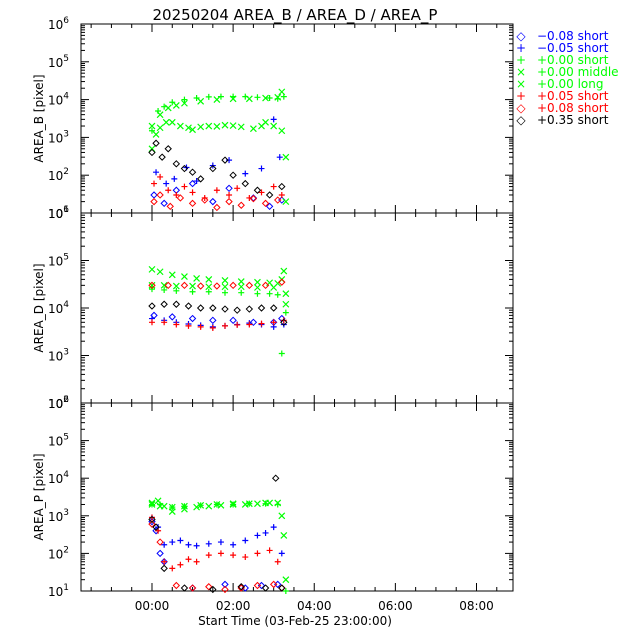  I want to click on y-tick-label: 10⁶, so click(58, 403).